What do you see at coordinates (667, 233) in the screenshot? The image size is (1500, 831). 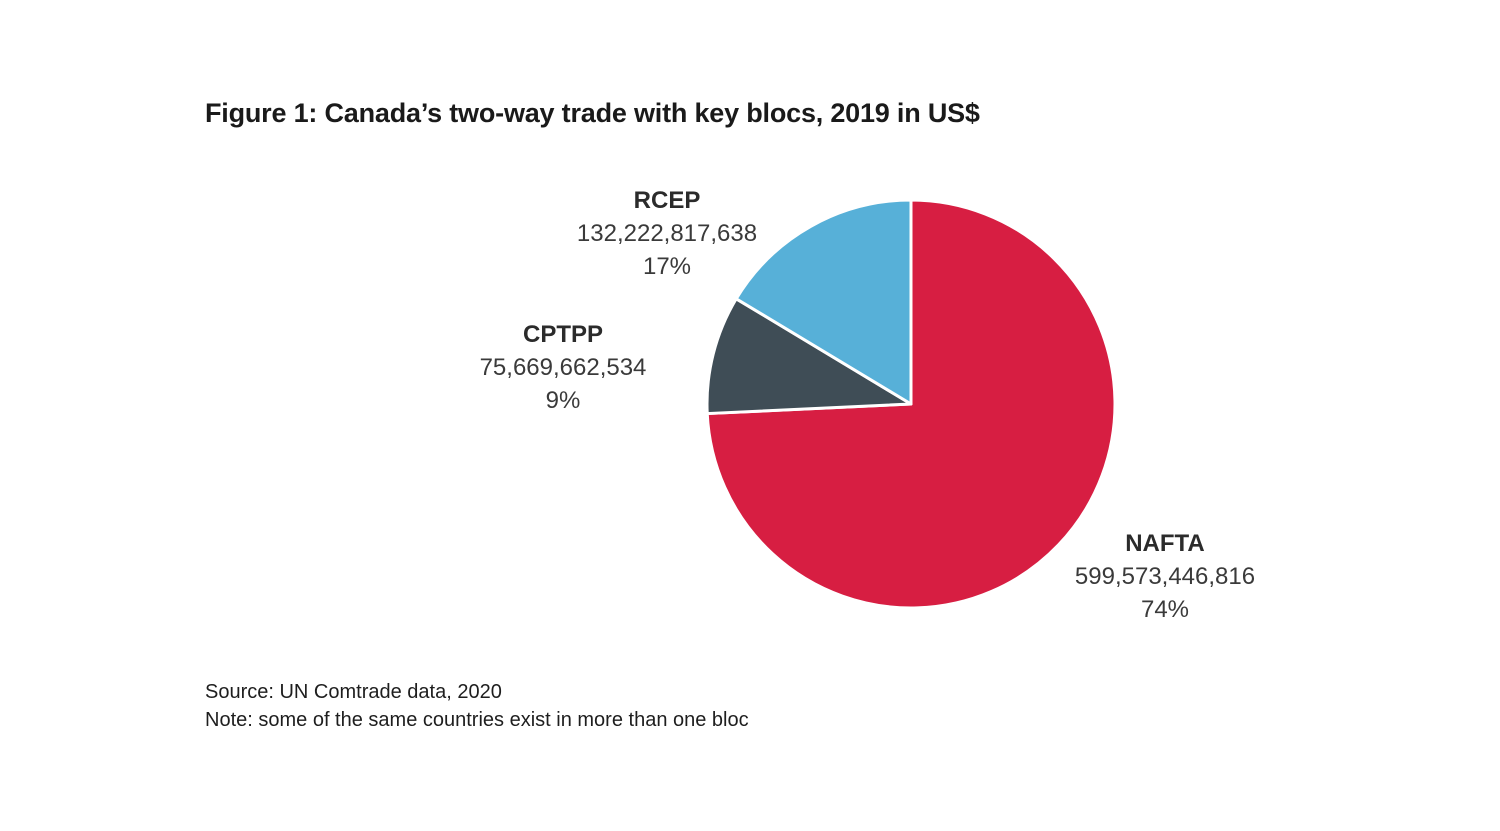 I see `slice-rcep-label-value: 132,222,817,638` at bounding box center [667, 233].